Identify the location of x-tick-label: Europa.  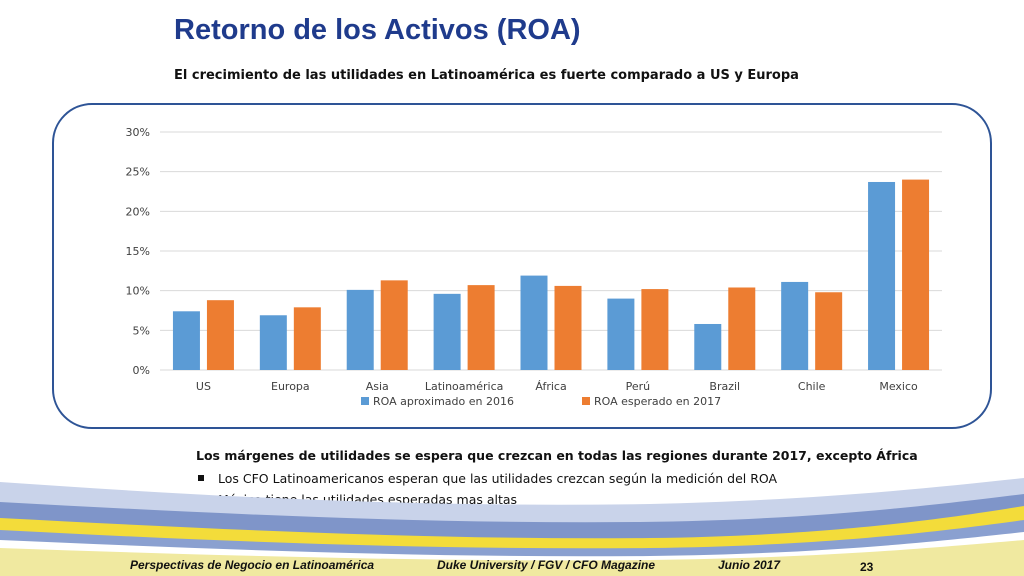
(290, 386).